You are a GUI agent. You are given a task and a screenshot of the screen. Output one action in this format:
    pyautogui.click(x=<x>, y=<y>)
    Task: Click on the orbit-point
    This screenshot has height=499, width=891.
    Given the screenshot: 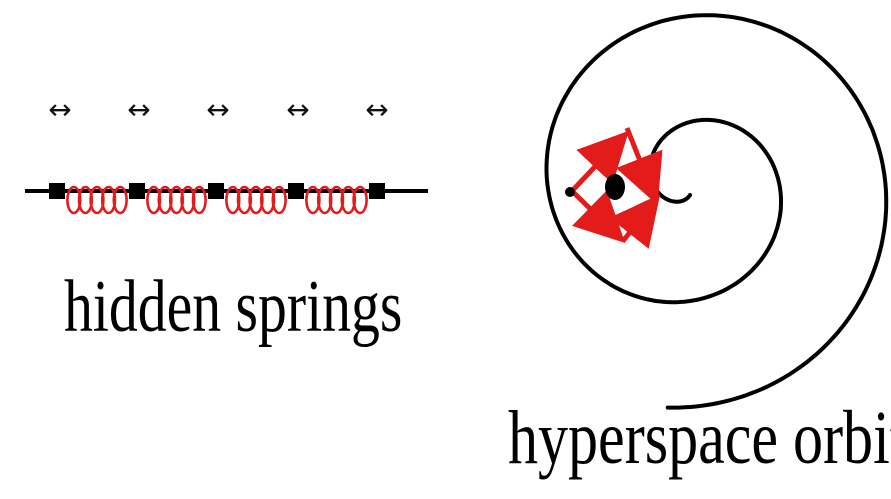 What is the action you would take?
    pyautogui.click(x=570, y=192)
    